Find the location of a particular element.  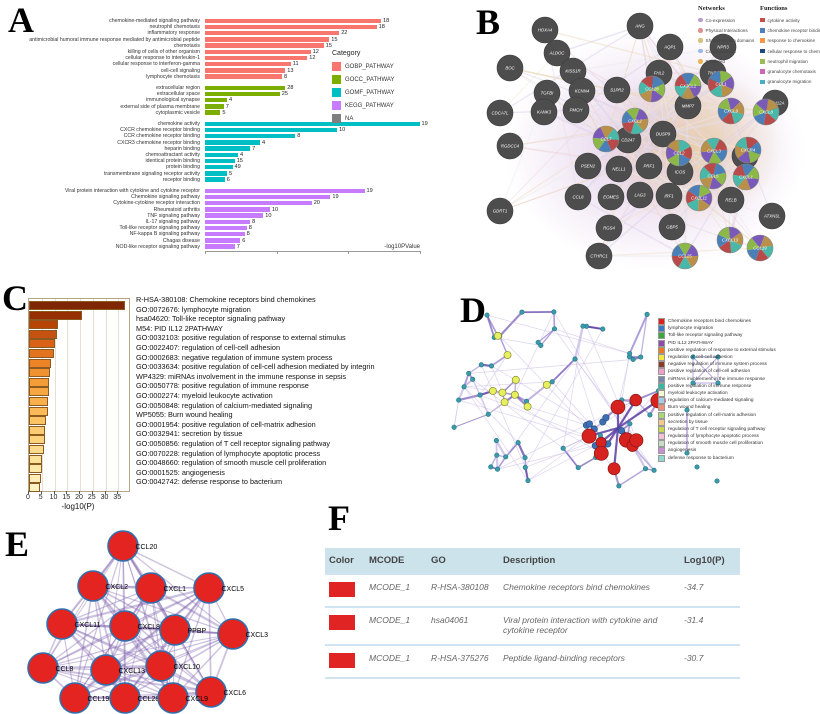

node-CXCL6: CXCL6 is located at coordinates (221, 692).